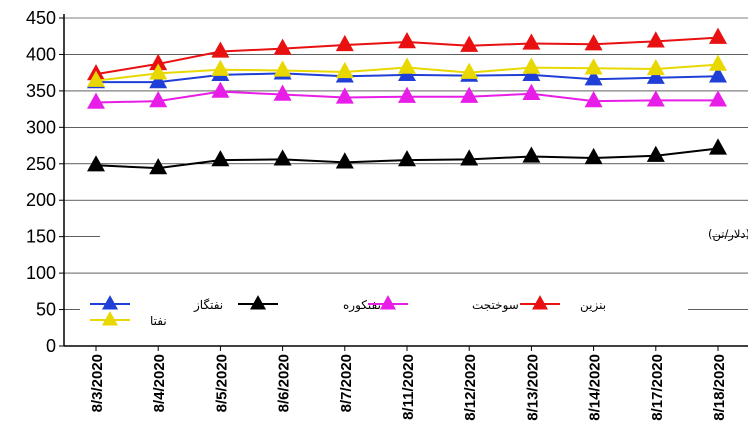  What do you see at coordinates (97, 383) in the screenshot?
I see `x-tick-label: 8/3/2020` at bounding box center [97, 383].